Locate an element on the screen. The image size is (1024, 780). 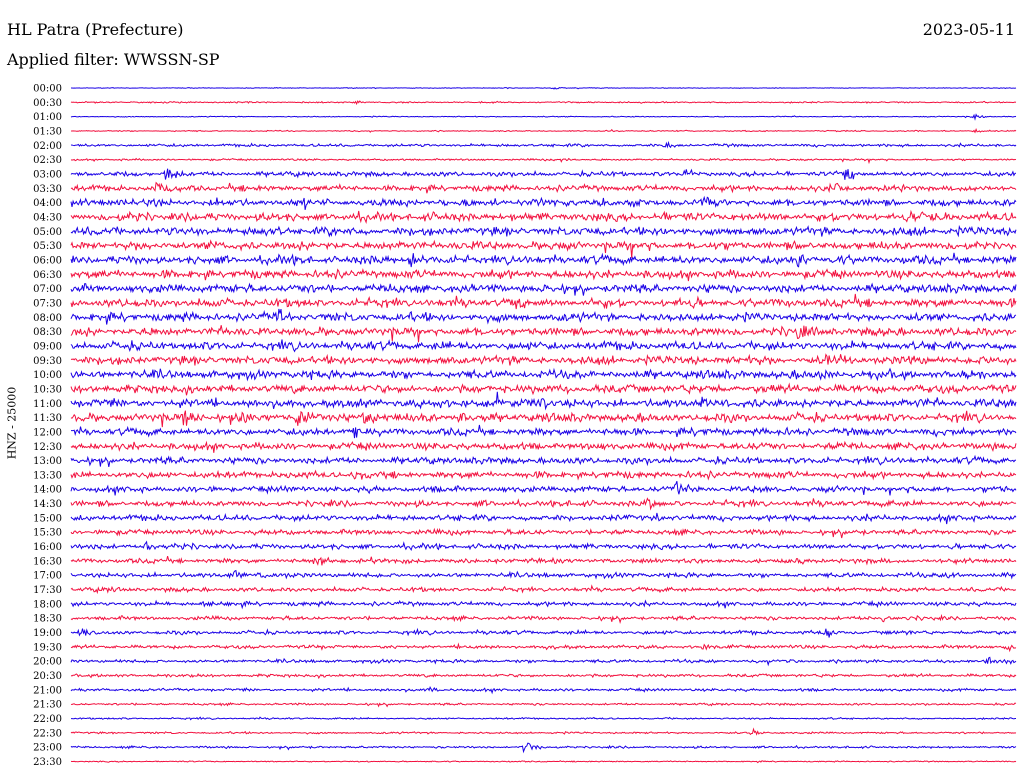
row-label: 14:00 is located at coordinates (47, 490).